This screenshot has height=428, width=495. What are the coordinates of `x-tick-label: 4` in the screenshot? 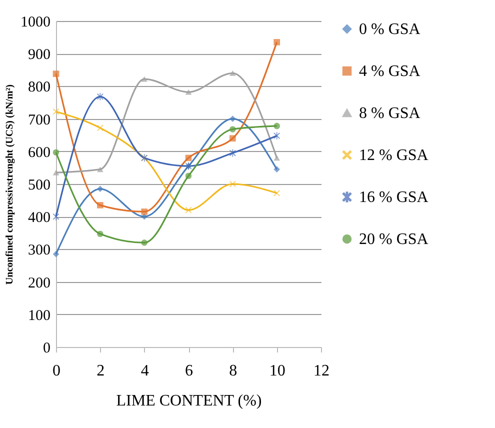 It's located at (144, 371).